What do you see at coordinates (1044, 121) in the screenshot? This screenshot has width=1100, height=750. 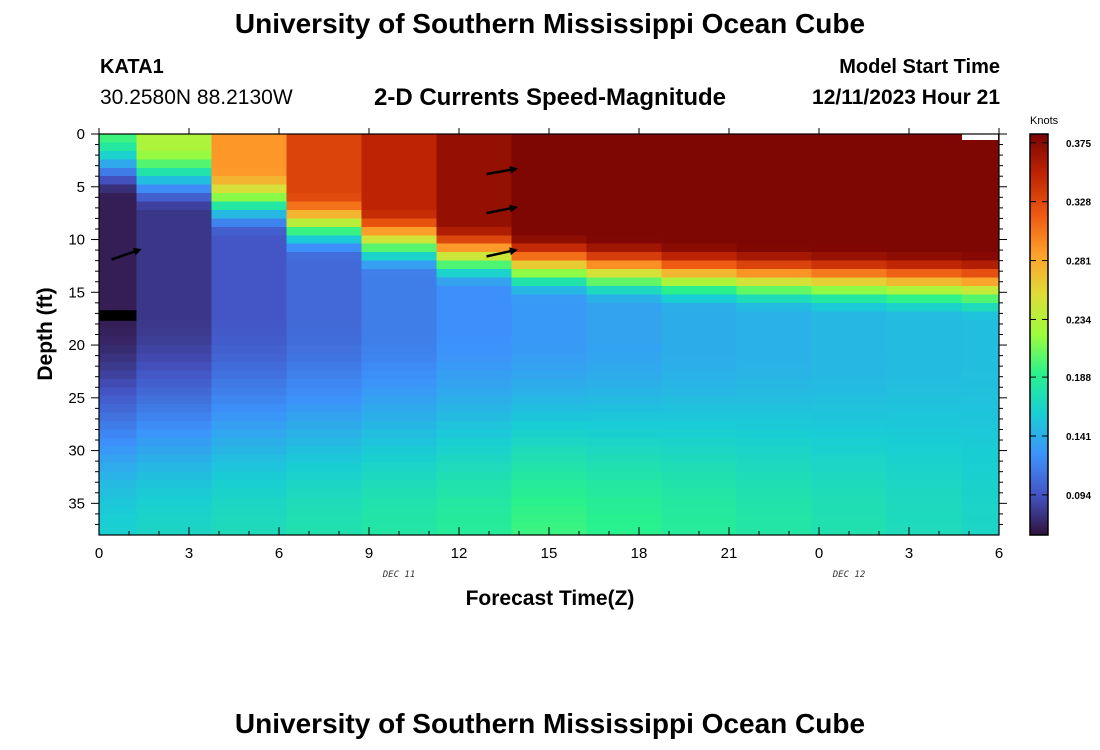 I see `colorbar-title: Knots` at bounding box center [1044, 121].